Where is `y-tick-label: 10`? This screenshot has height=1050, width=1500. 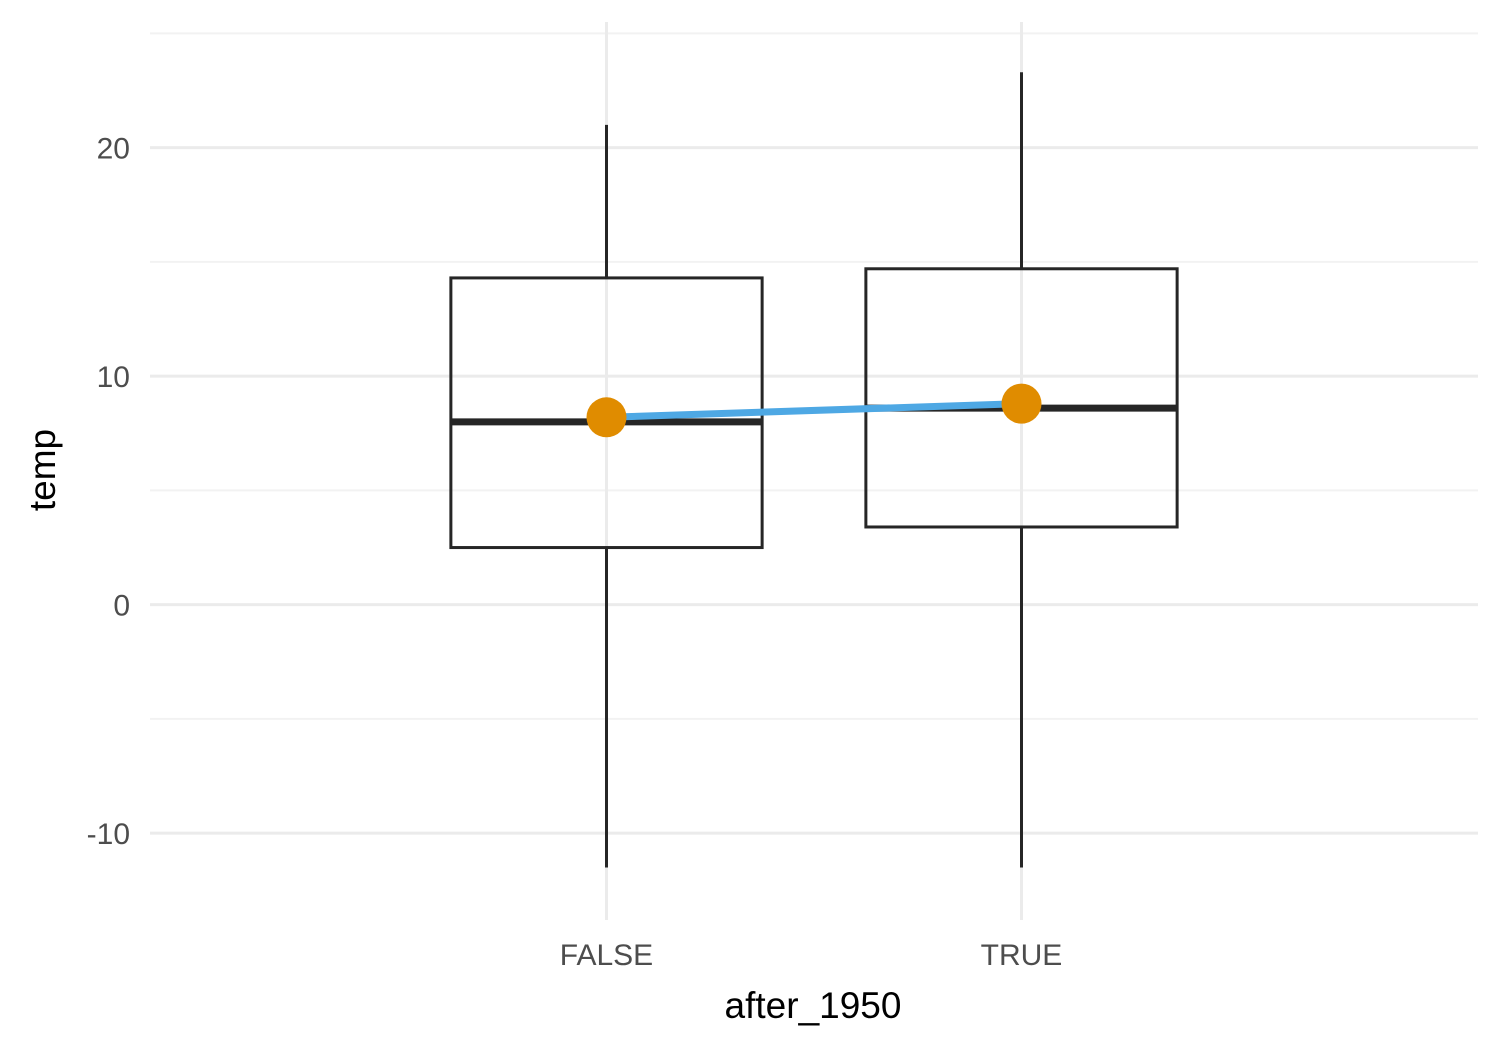 y-tick-label: 10 is located at coordinates (113, 377).